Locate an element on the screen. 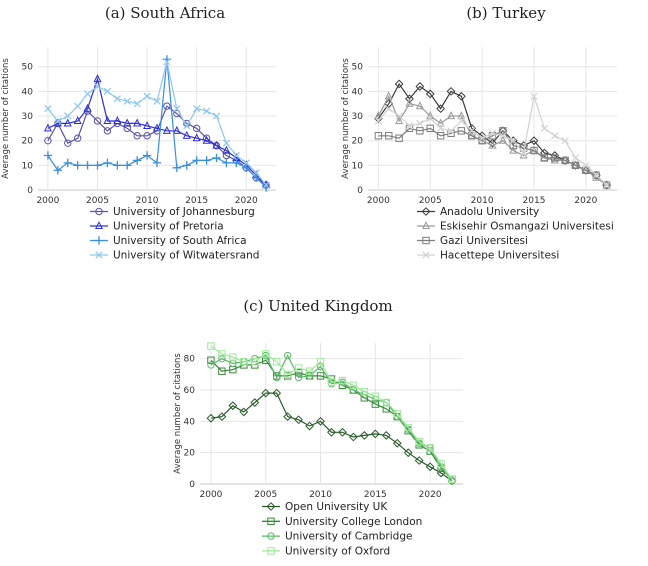 Image resolution: width=648 pixels, height=566 pixels. series-open-university-uk is located at coordinates (331, 437).